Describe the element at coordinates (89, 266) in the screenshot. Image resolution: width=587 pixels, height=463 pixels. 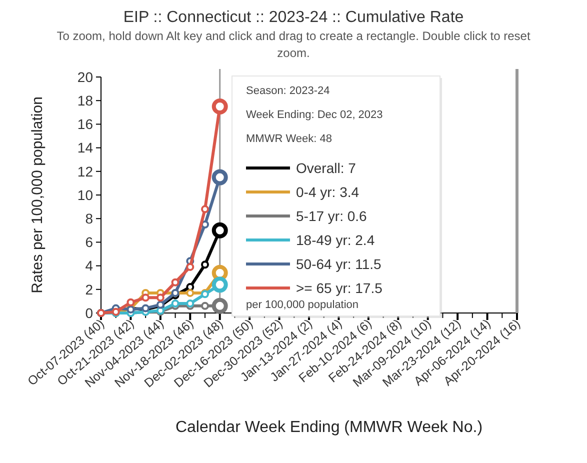
I see `y-tick-label: 4` at that location.